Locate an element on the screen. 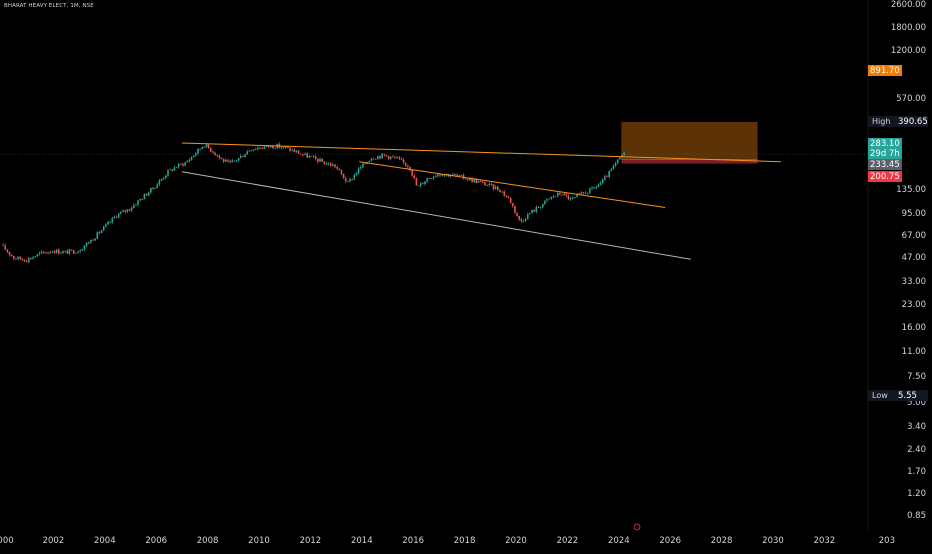  time-tick-label: 2028 is located at coordinates (722, 541).